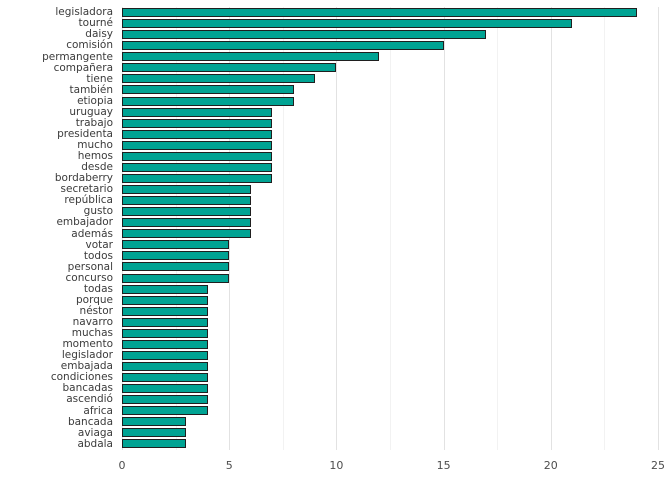 The width and height of the screenshot is (672, 480). What do you see at coordinates (186, 234) in the screenshot?
I see `bar-además` at bounding box center [186, 234].